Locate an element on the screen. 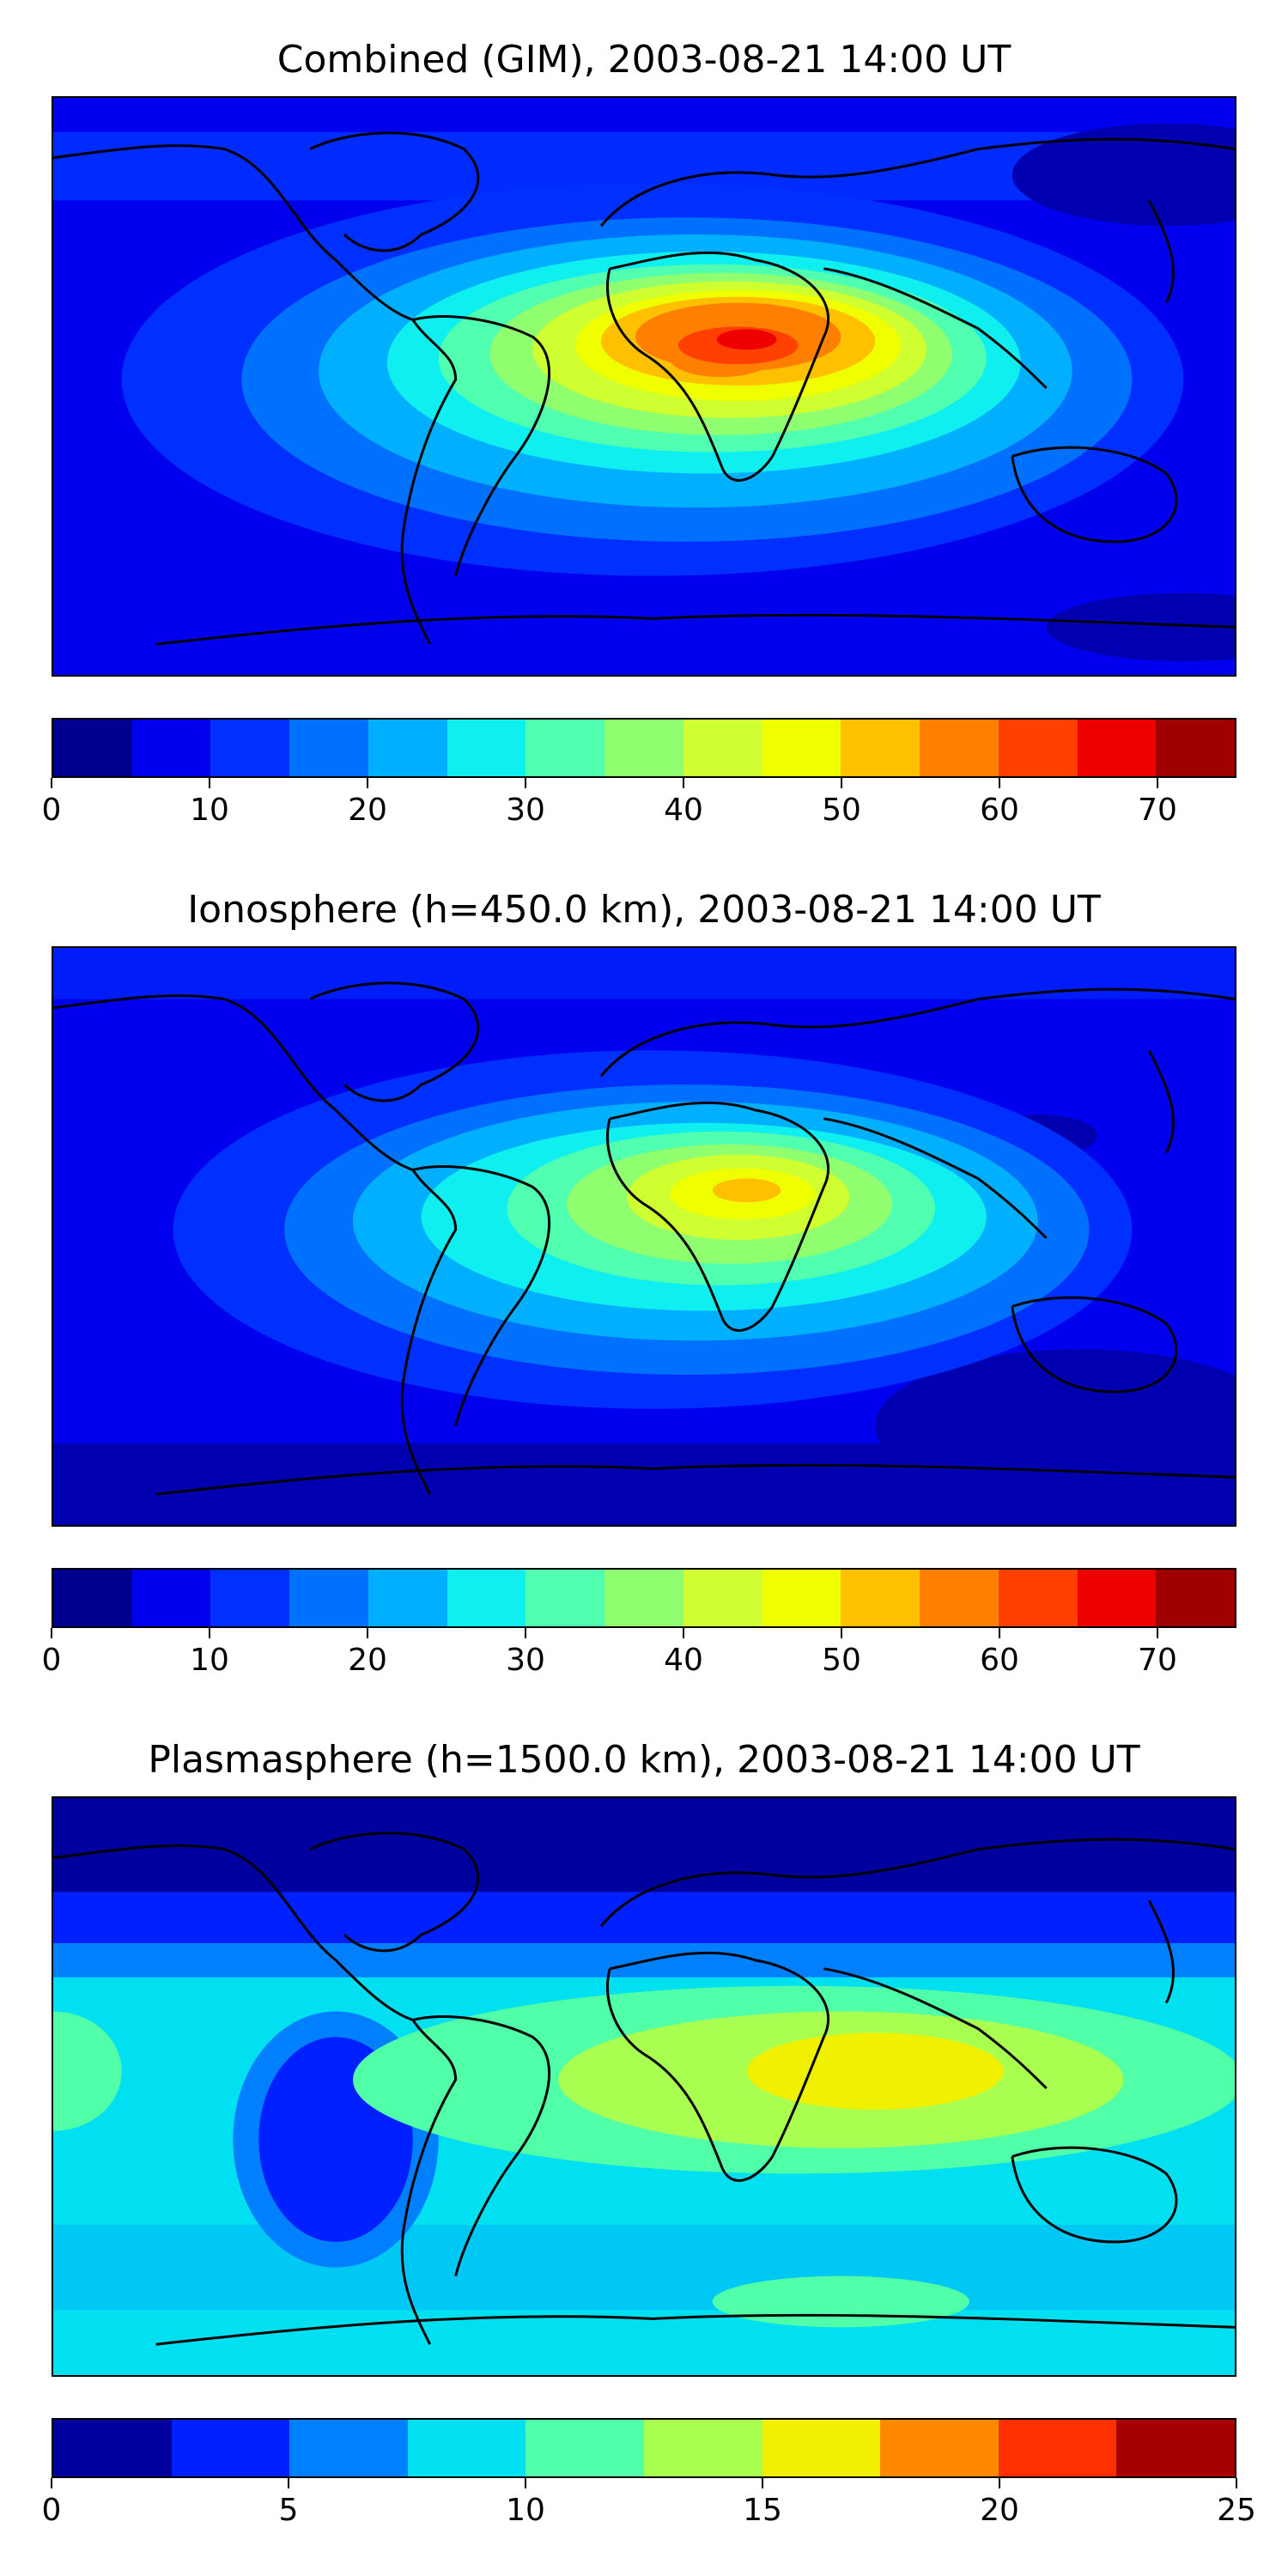 The height and width of the screenshot is (2576, 1288). panel-3-colorbar-ticks: 0 5 10 15 20 25 is located at coordinates (649, 2504).